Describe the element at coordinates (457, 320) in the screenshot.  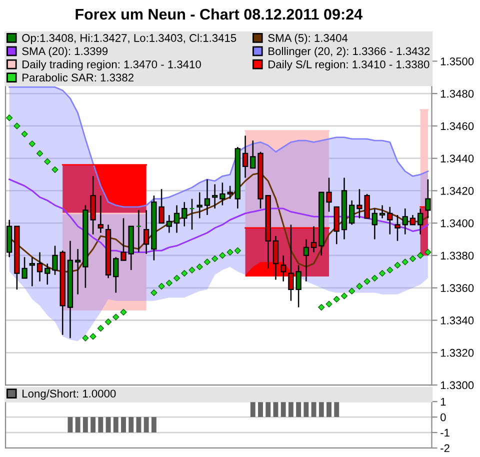
I see `y-tick-label: 1.3340` at that location.